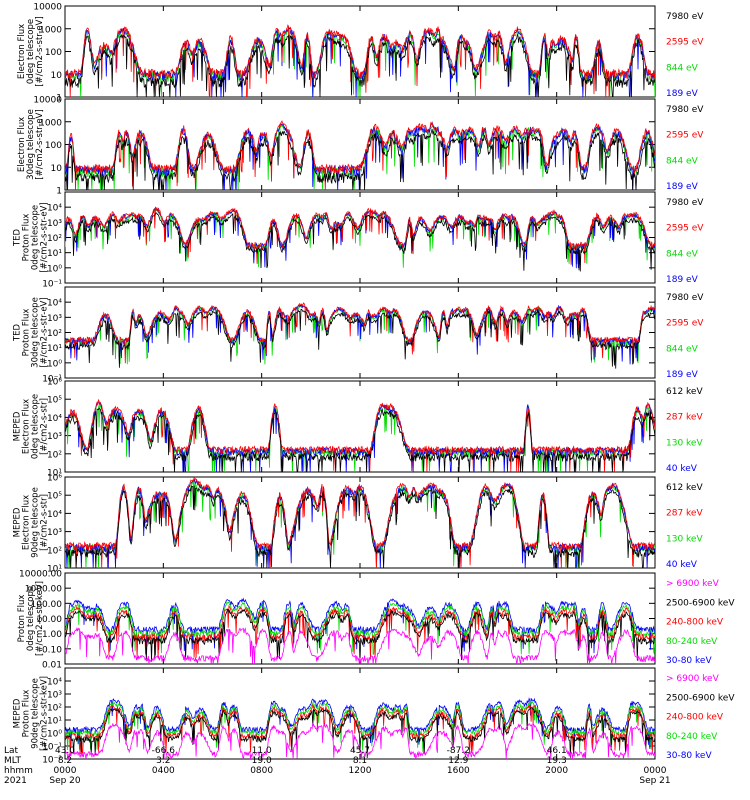  Describe the element at coordinates (52, 650) in the screenshot. I see `y-tick-label: 0.10` at that location.